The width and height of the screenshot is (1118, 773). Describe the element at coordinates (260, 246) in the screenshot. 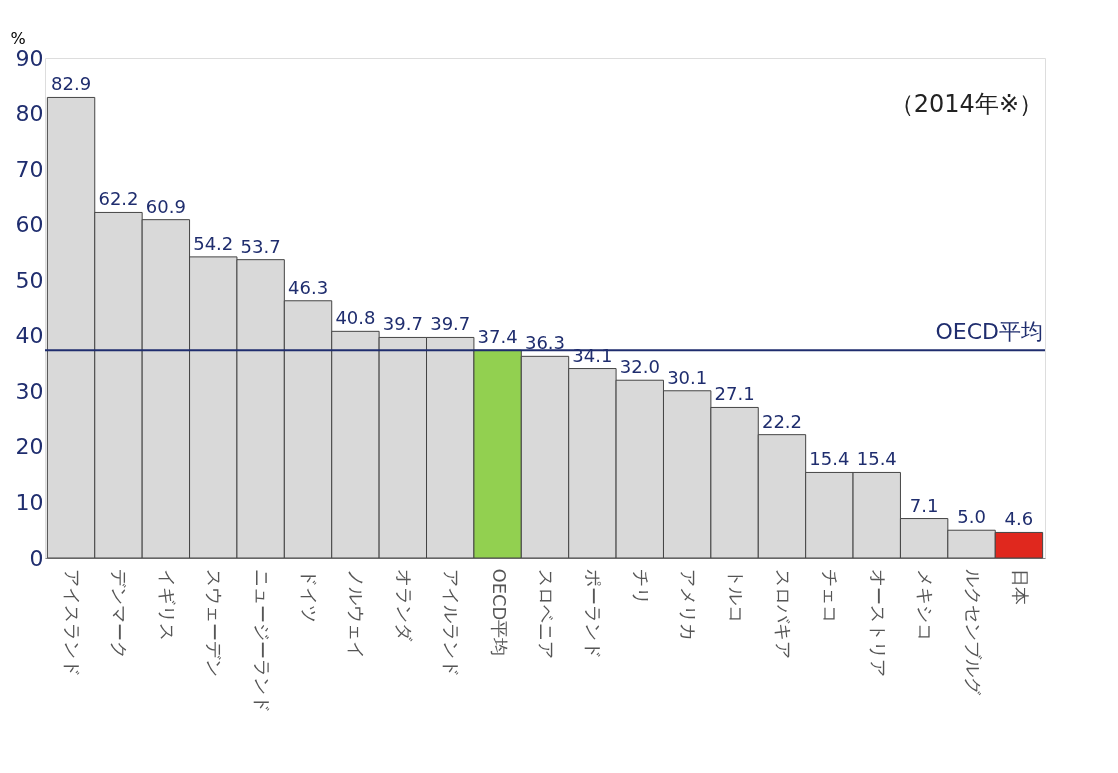

I see `data-label: 53.7` at that location.